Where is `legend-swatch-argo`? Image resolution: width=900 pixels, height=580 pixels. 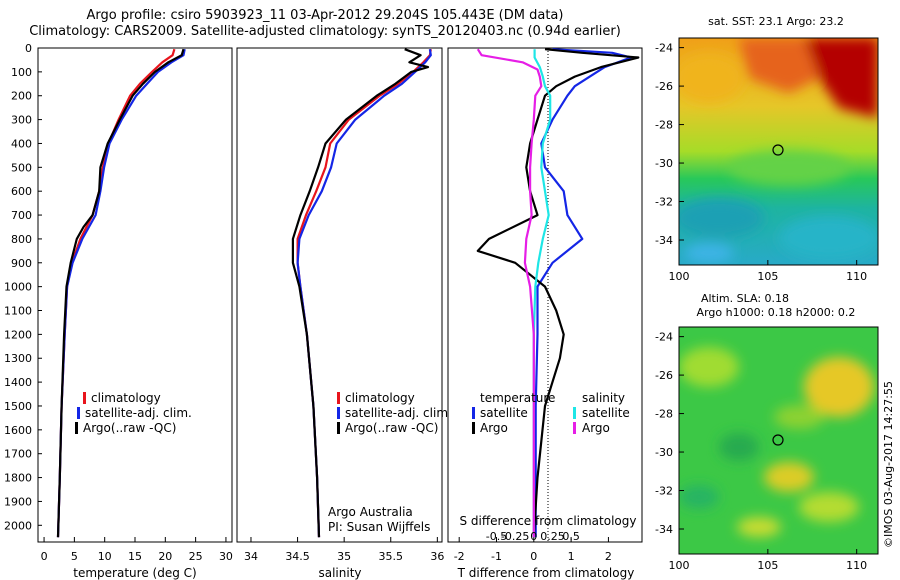 legend-swatch-argo is located at coordinates (338, 428).